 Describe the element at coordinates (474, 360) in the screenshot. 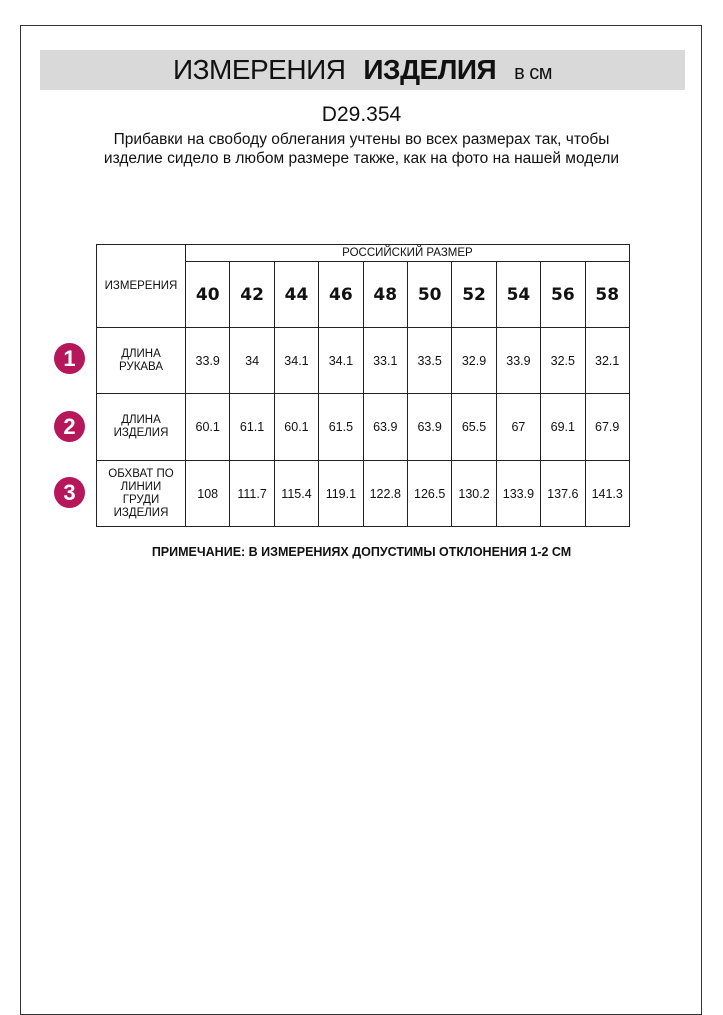

I see `table-cell: 32.9` at that location.